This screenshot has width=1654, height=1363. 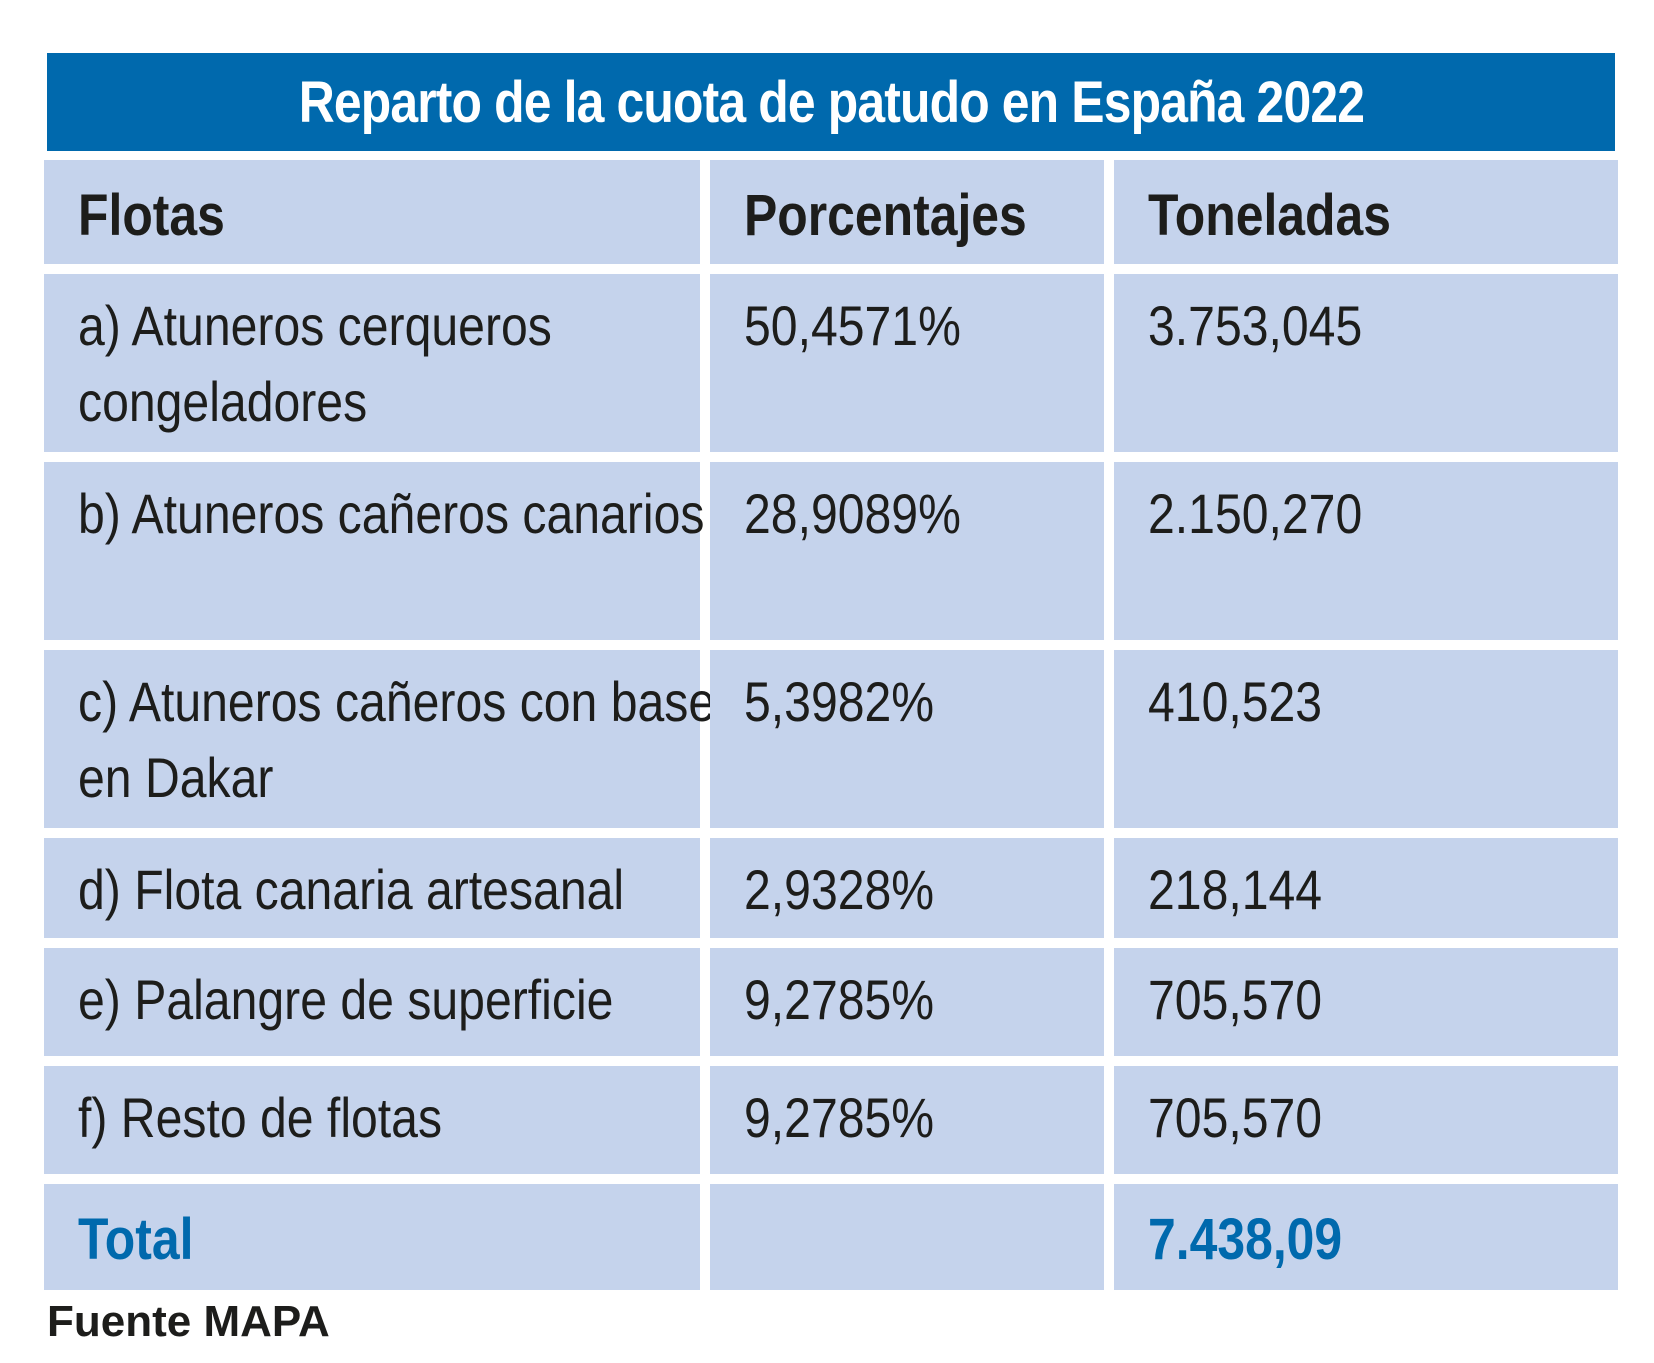 What do you see at coordinates (1235, 889) in the screenshot?
I see `toneladas-value: 218,144` at bounding box center [1235, 889].